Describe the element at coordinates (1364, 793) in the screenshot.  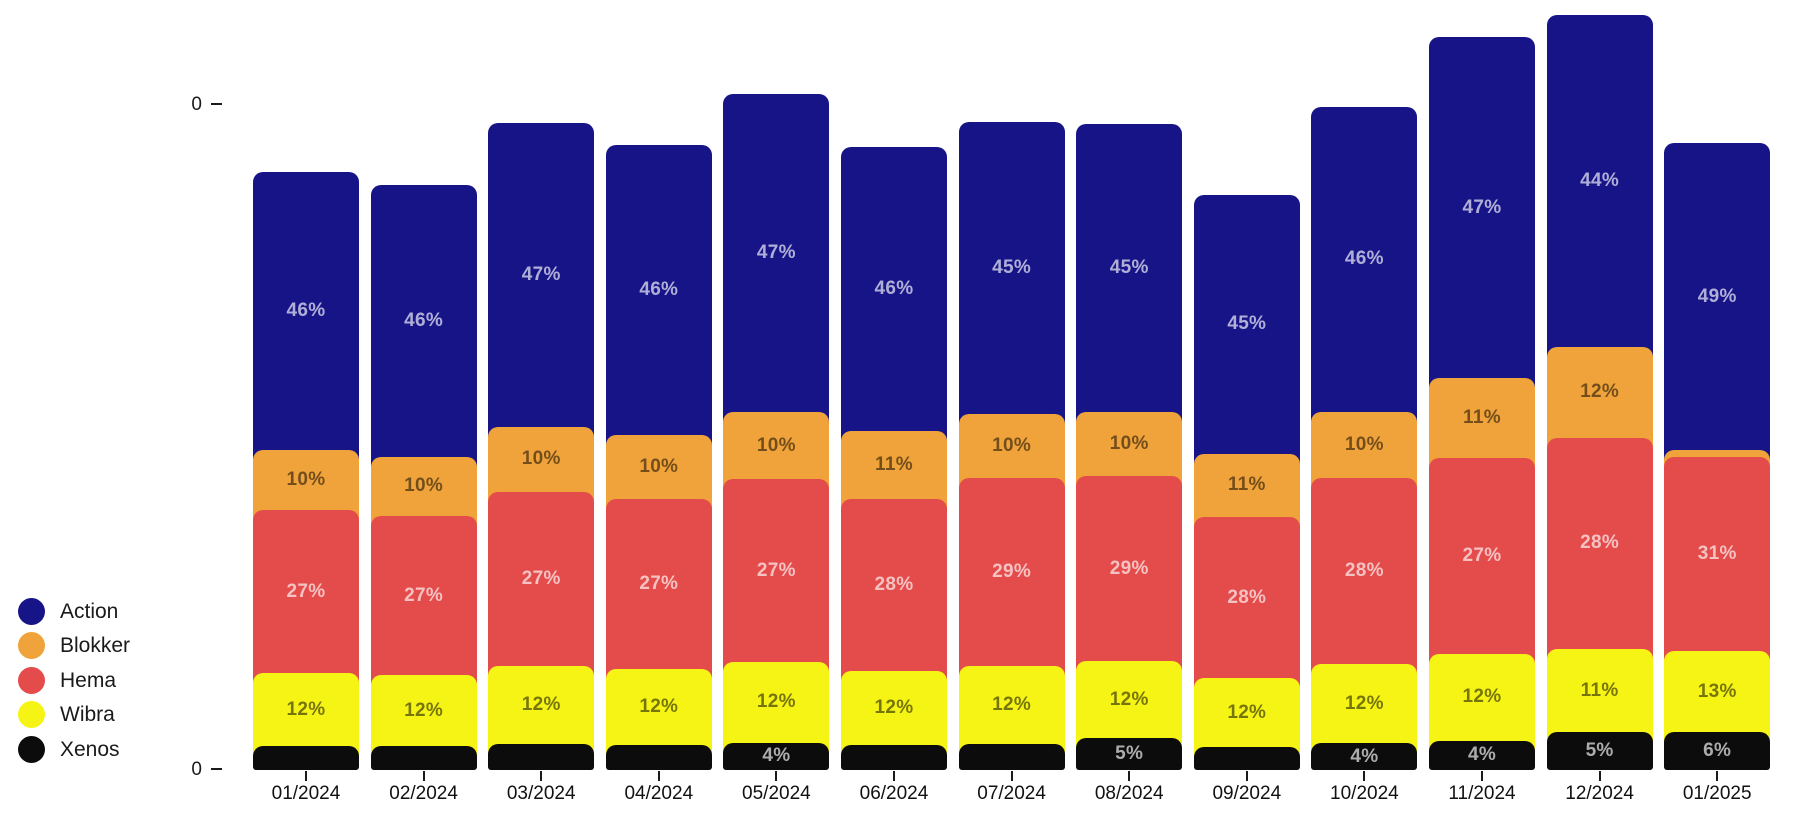
I see `x-tick-label-10/2024: 10/2024` at that location.